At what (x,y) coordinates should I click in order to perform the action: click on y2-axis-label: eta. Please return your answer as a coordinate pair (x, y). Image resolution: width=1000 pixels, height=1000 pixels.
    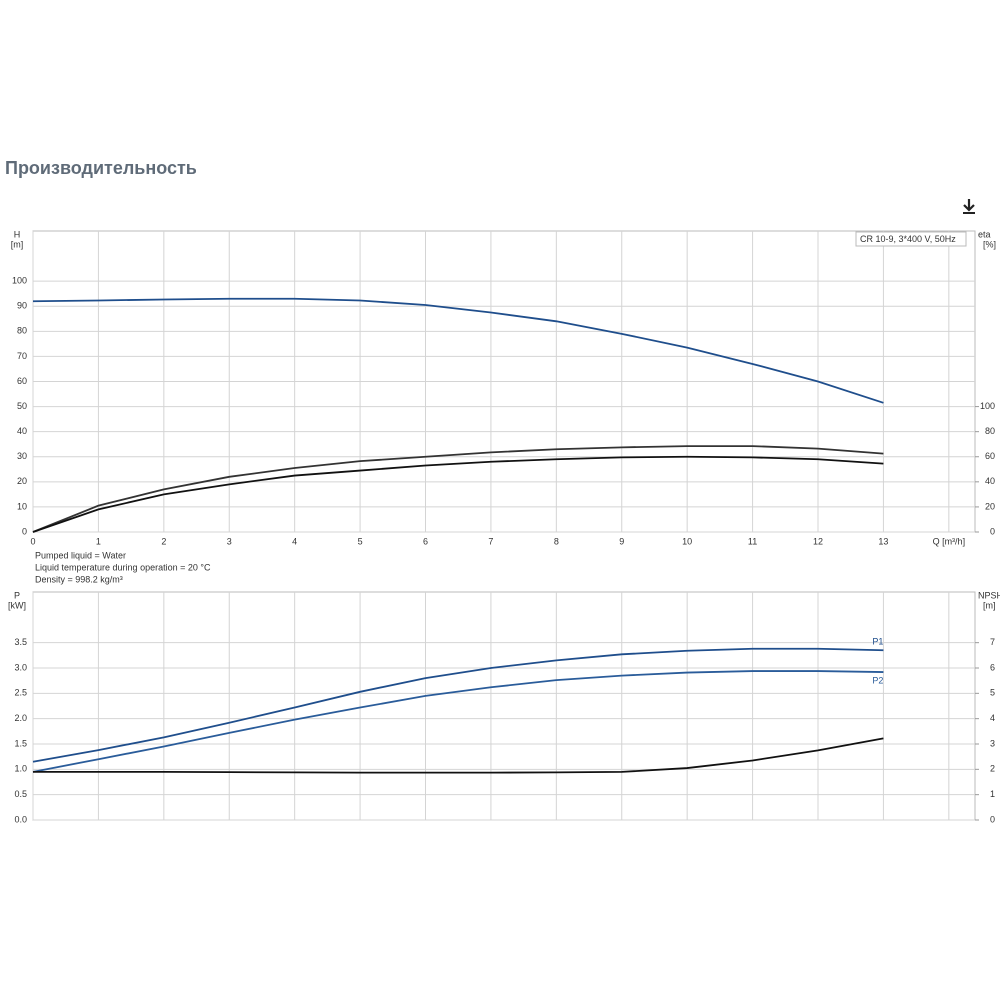
    Looking at the image, I should click on (984, 234).